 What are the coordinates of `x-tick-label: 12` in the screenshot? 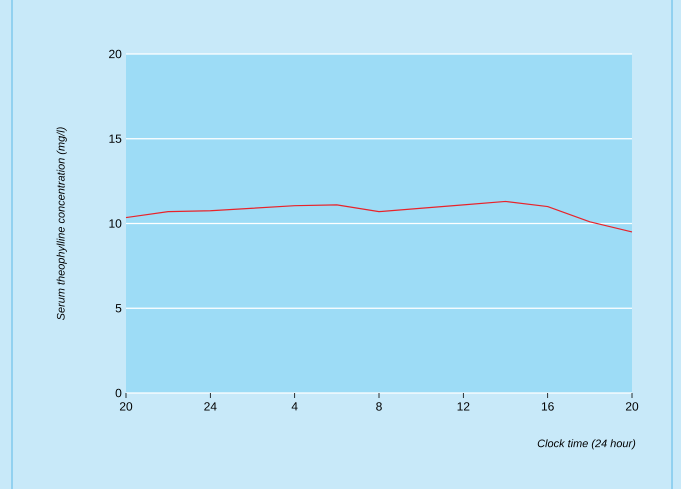 It's located at (464, 406).